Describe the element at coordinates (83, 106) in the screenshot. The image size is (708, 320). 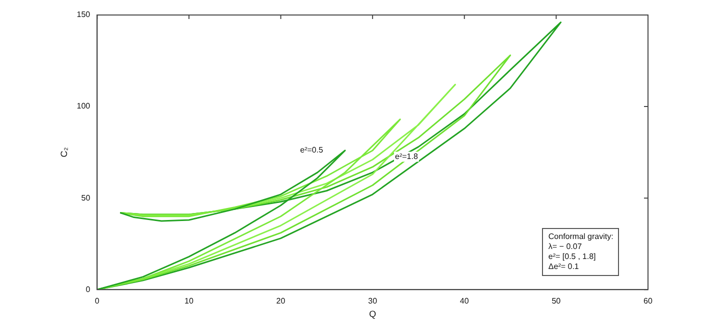
I see `y-tick-label: 100` at that location.